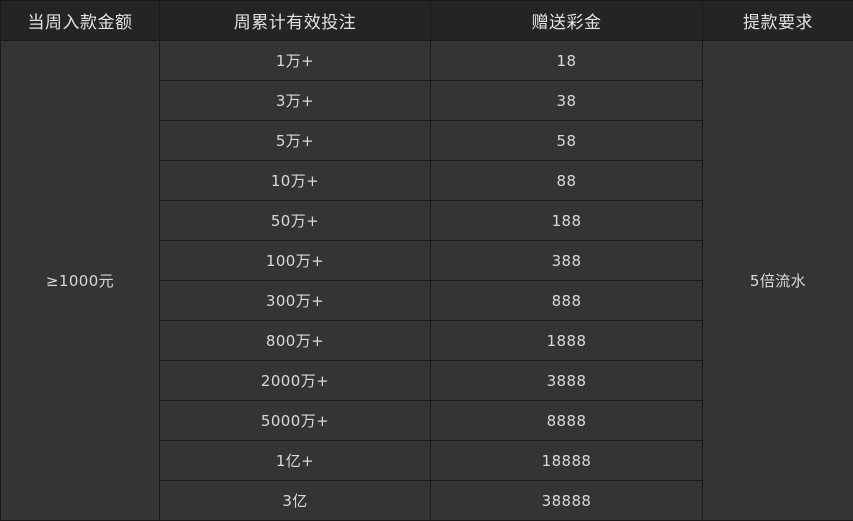 This screenshot has width=853, height=521. I want to click on wager-cell: 800万+, so click(295, 340).